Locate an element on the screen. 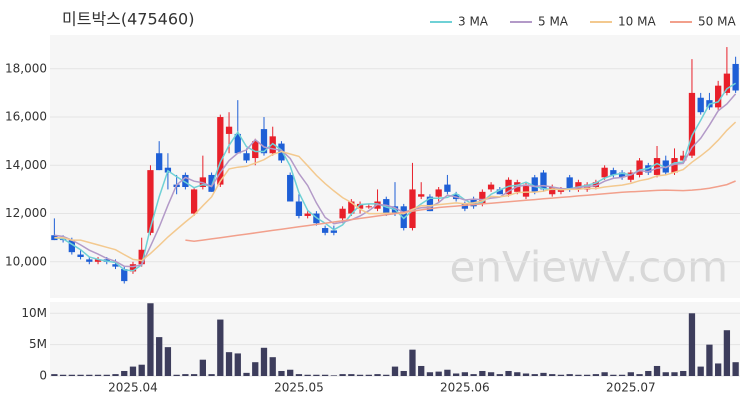 This screenshot has width=750, height=400. y-tick-label: 18,000 is located at coordinates (26, 68).